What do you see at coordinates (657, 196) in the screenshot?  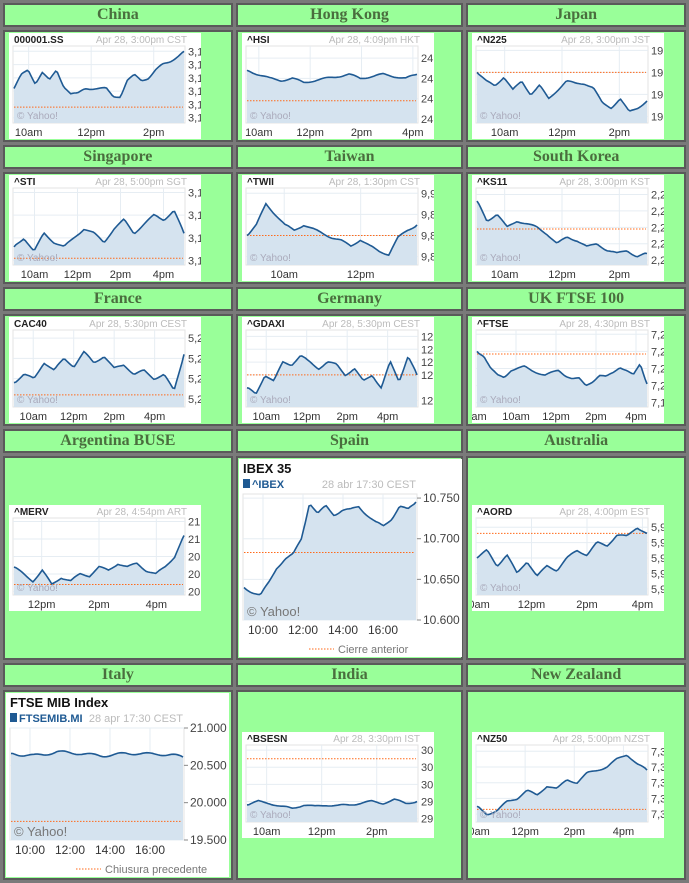 I see `y-tick-label: 2,220` at bounding box center [657, 196].